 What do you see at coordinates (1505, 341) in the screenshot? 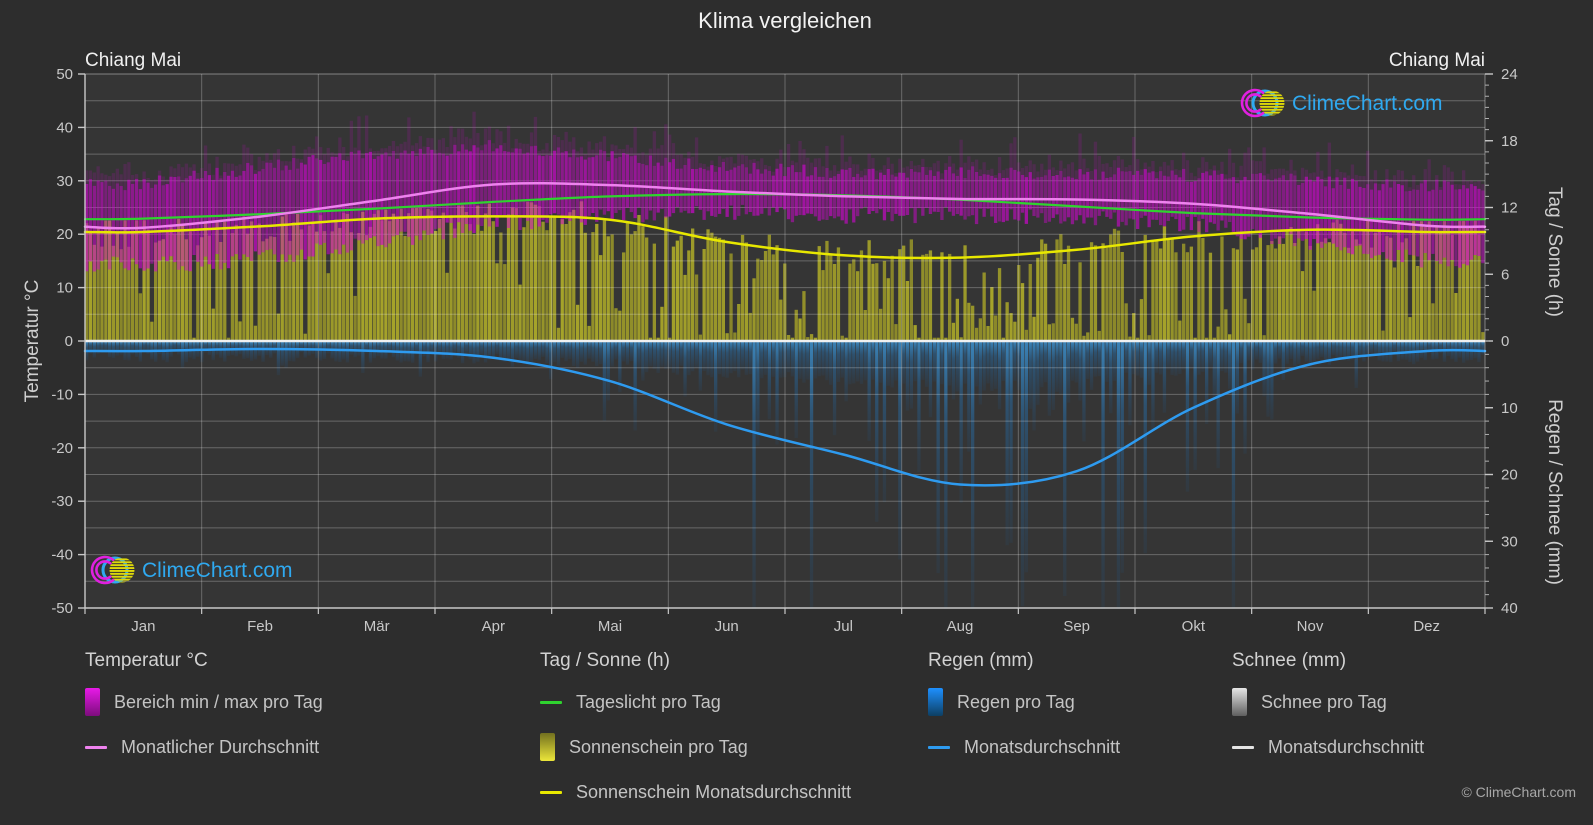
I see `sun-axis-tick-label: 0` at bounding box center [1505, 341].